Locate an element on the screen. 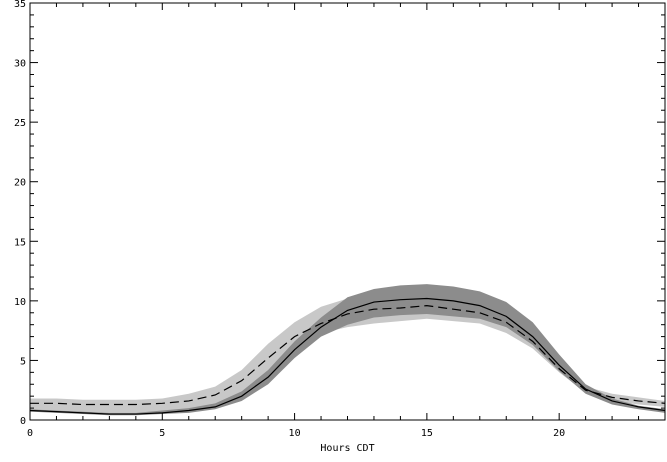 Image resolution: width=667 pixels, height=462 pixels. y-tick-label: 0 is located at coordinates (23, 421).